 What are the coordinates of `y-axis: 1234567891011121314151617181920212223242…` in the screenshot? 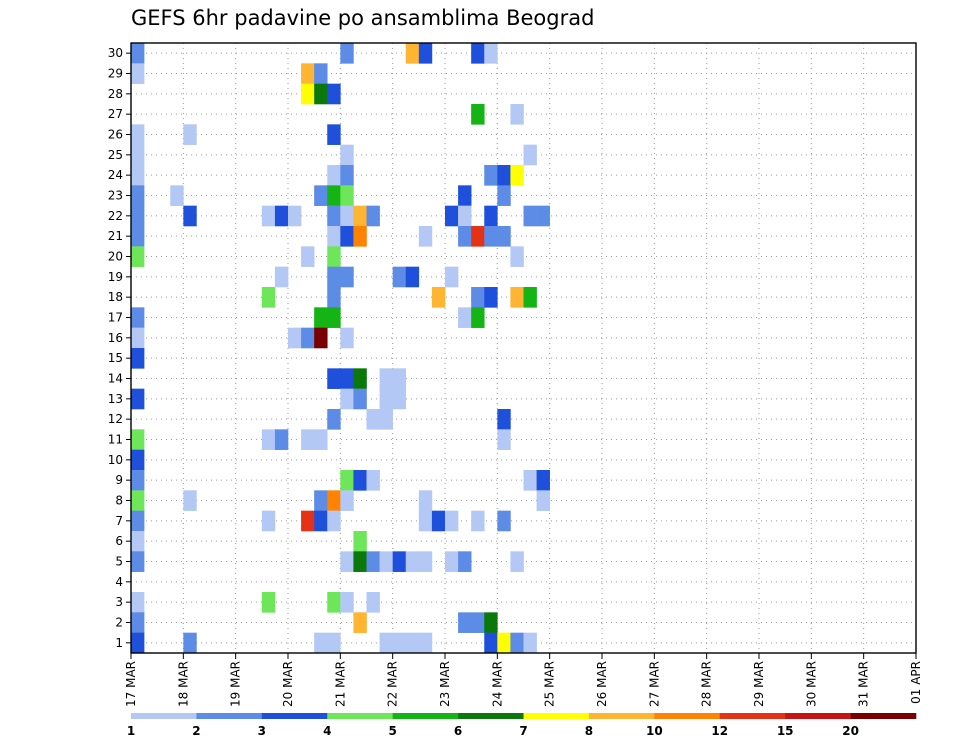 It's located at (119, 348).